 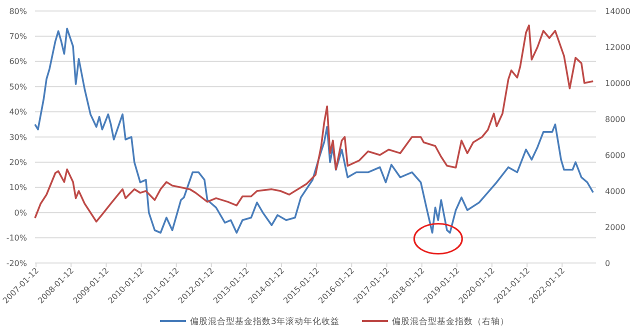 I want to click on legend-label: 偏股混合型基金指数3年滚动年化收益, so click(x=265, y=321).